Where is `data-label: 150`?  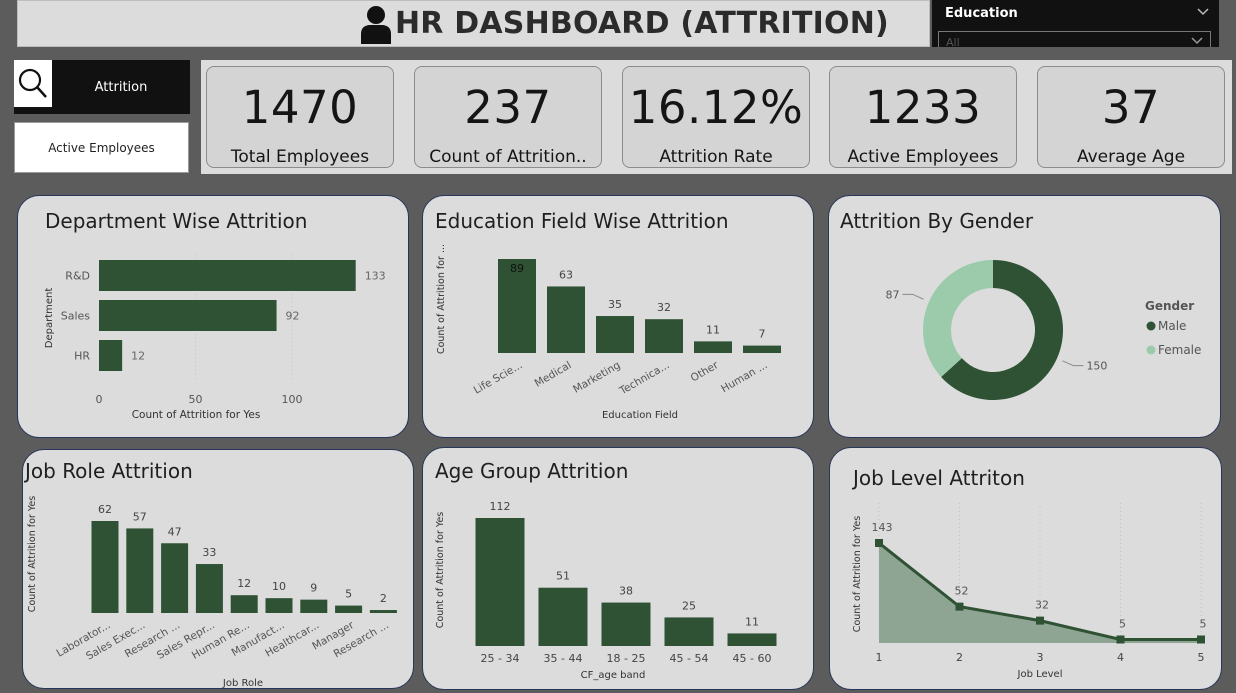
data-label: 150 is located at coordinates (1096, 366).